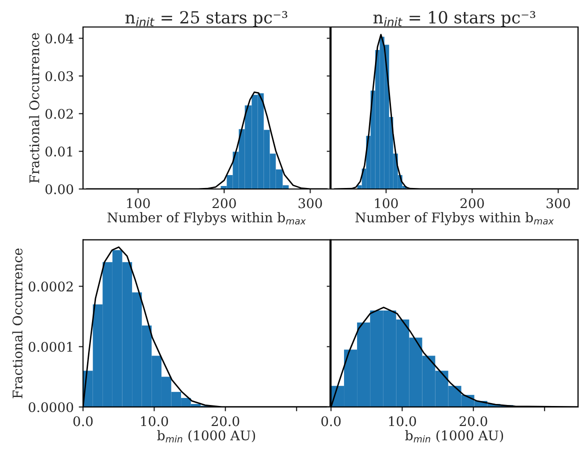  Describe the element at coordinates (454, 19) in the screenshot. I see `chart-title: n$_{init}$ = 10 stars pc⁻³` at that location.